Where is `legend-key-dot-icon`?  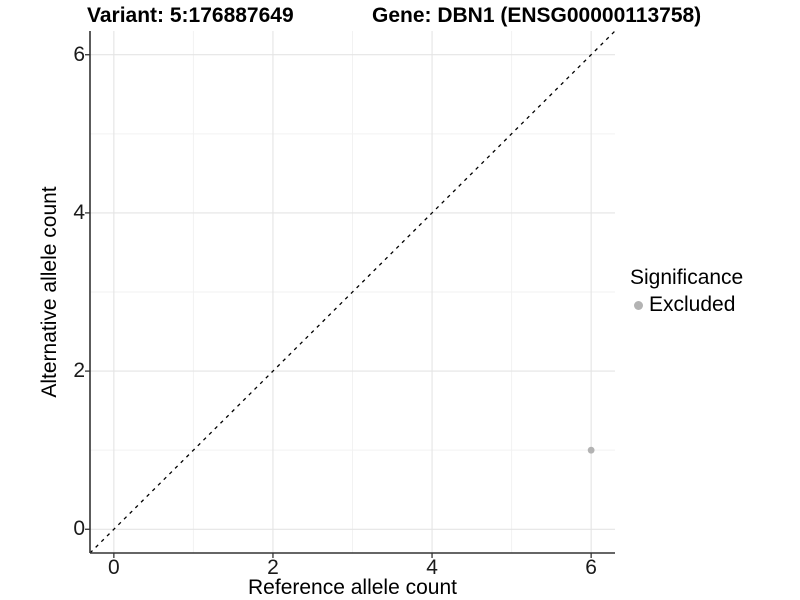 legend-key-dot-icon is located at coordinates (638, 305).